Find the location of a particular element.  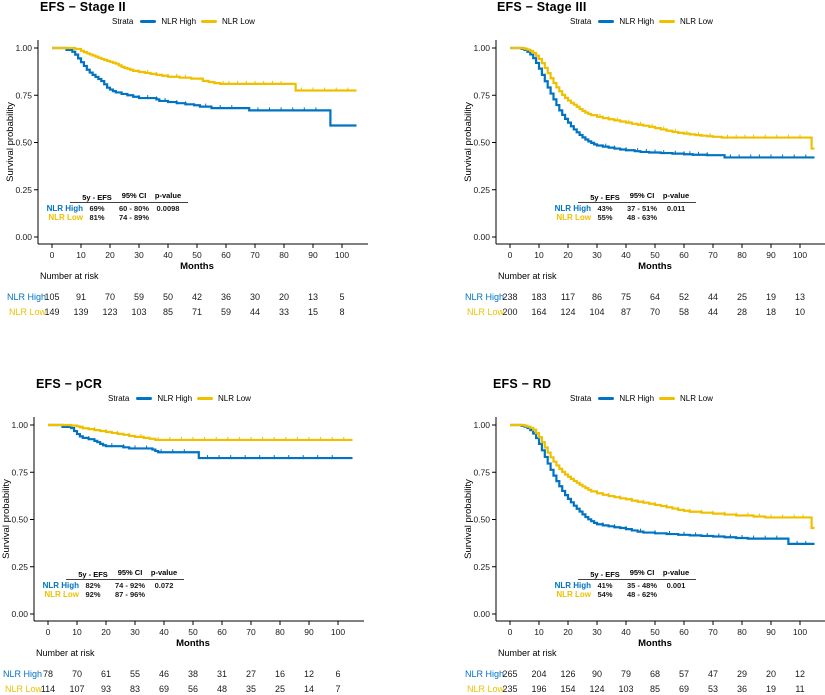

risk-count: 56 is located at coordinates (193, 689).